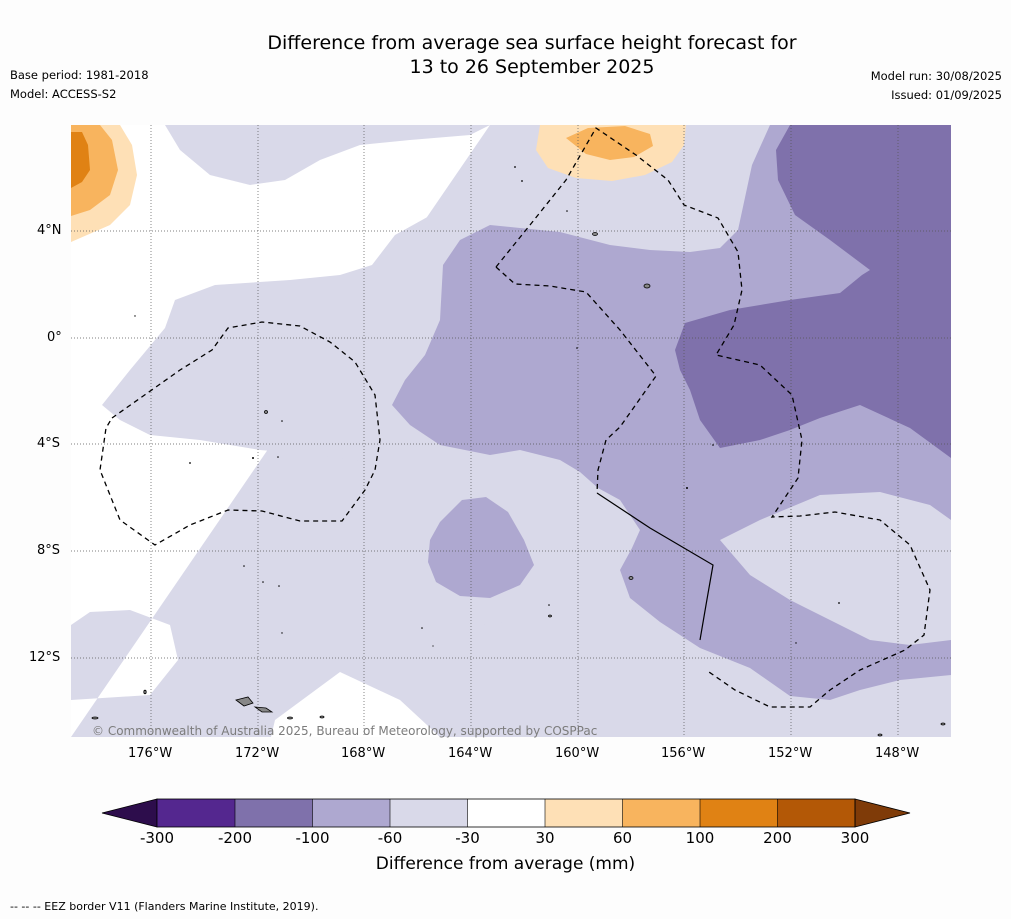 Image resolution: width=1011 pixels, height=919 pixels. I want to click on colorbar, so click(506, 813).